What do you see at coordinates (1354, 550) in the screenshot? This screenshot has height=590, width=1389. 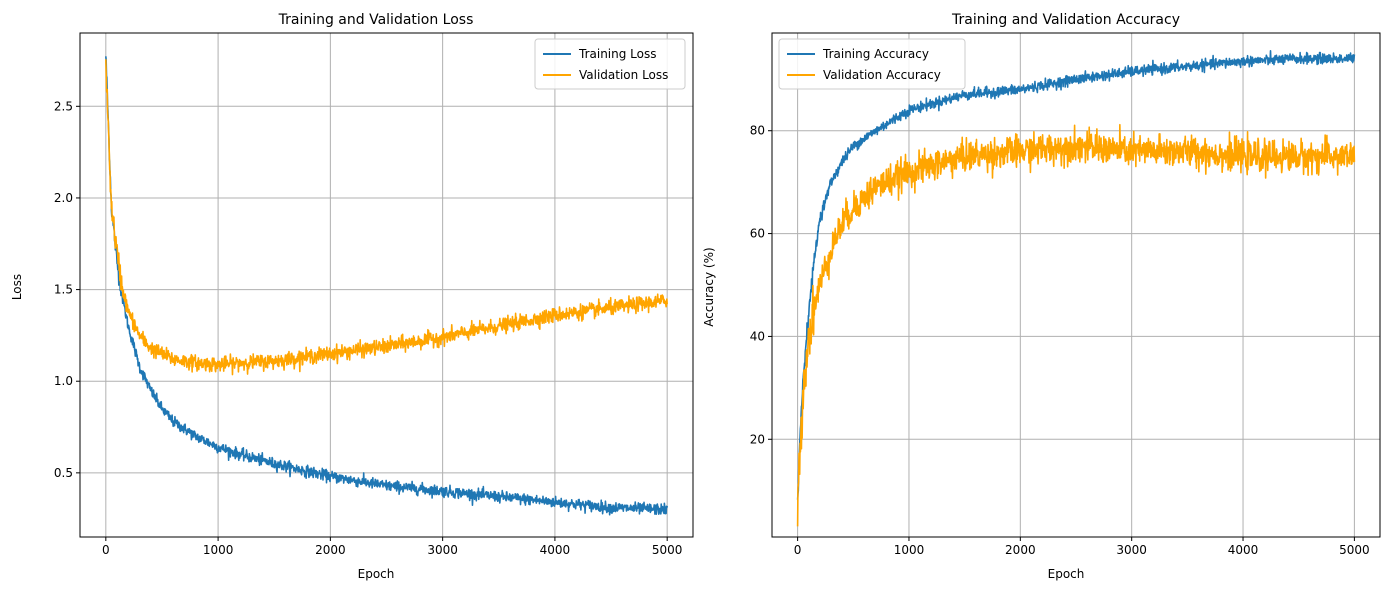 I see `accuracy-x-tick-label: 5000` at bounding box center [1354, 550].